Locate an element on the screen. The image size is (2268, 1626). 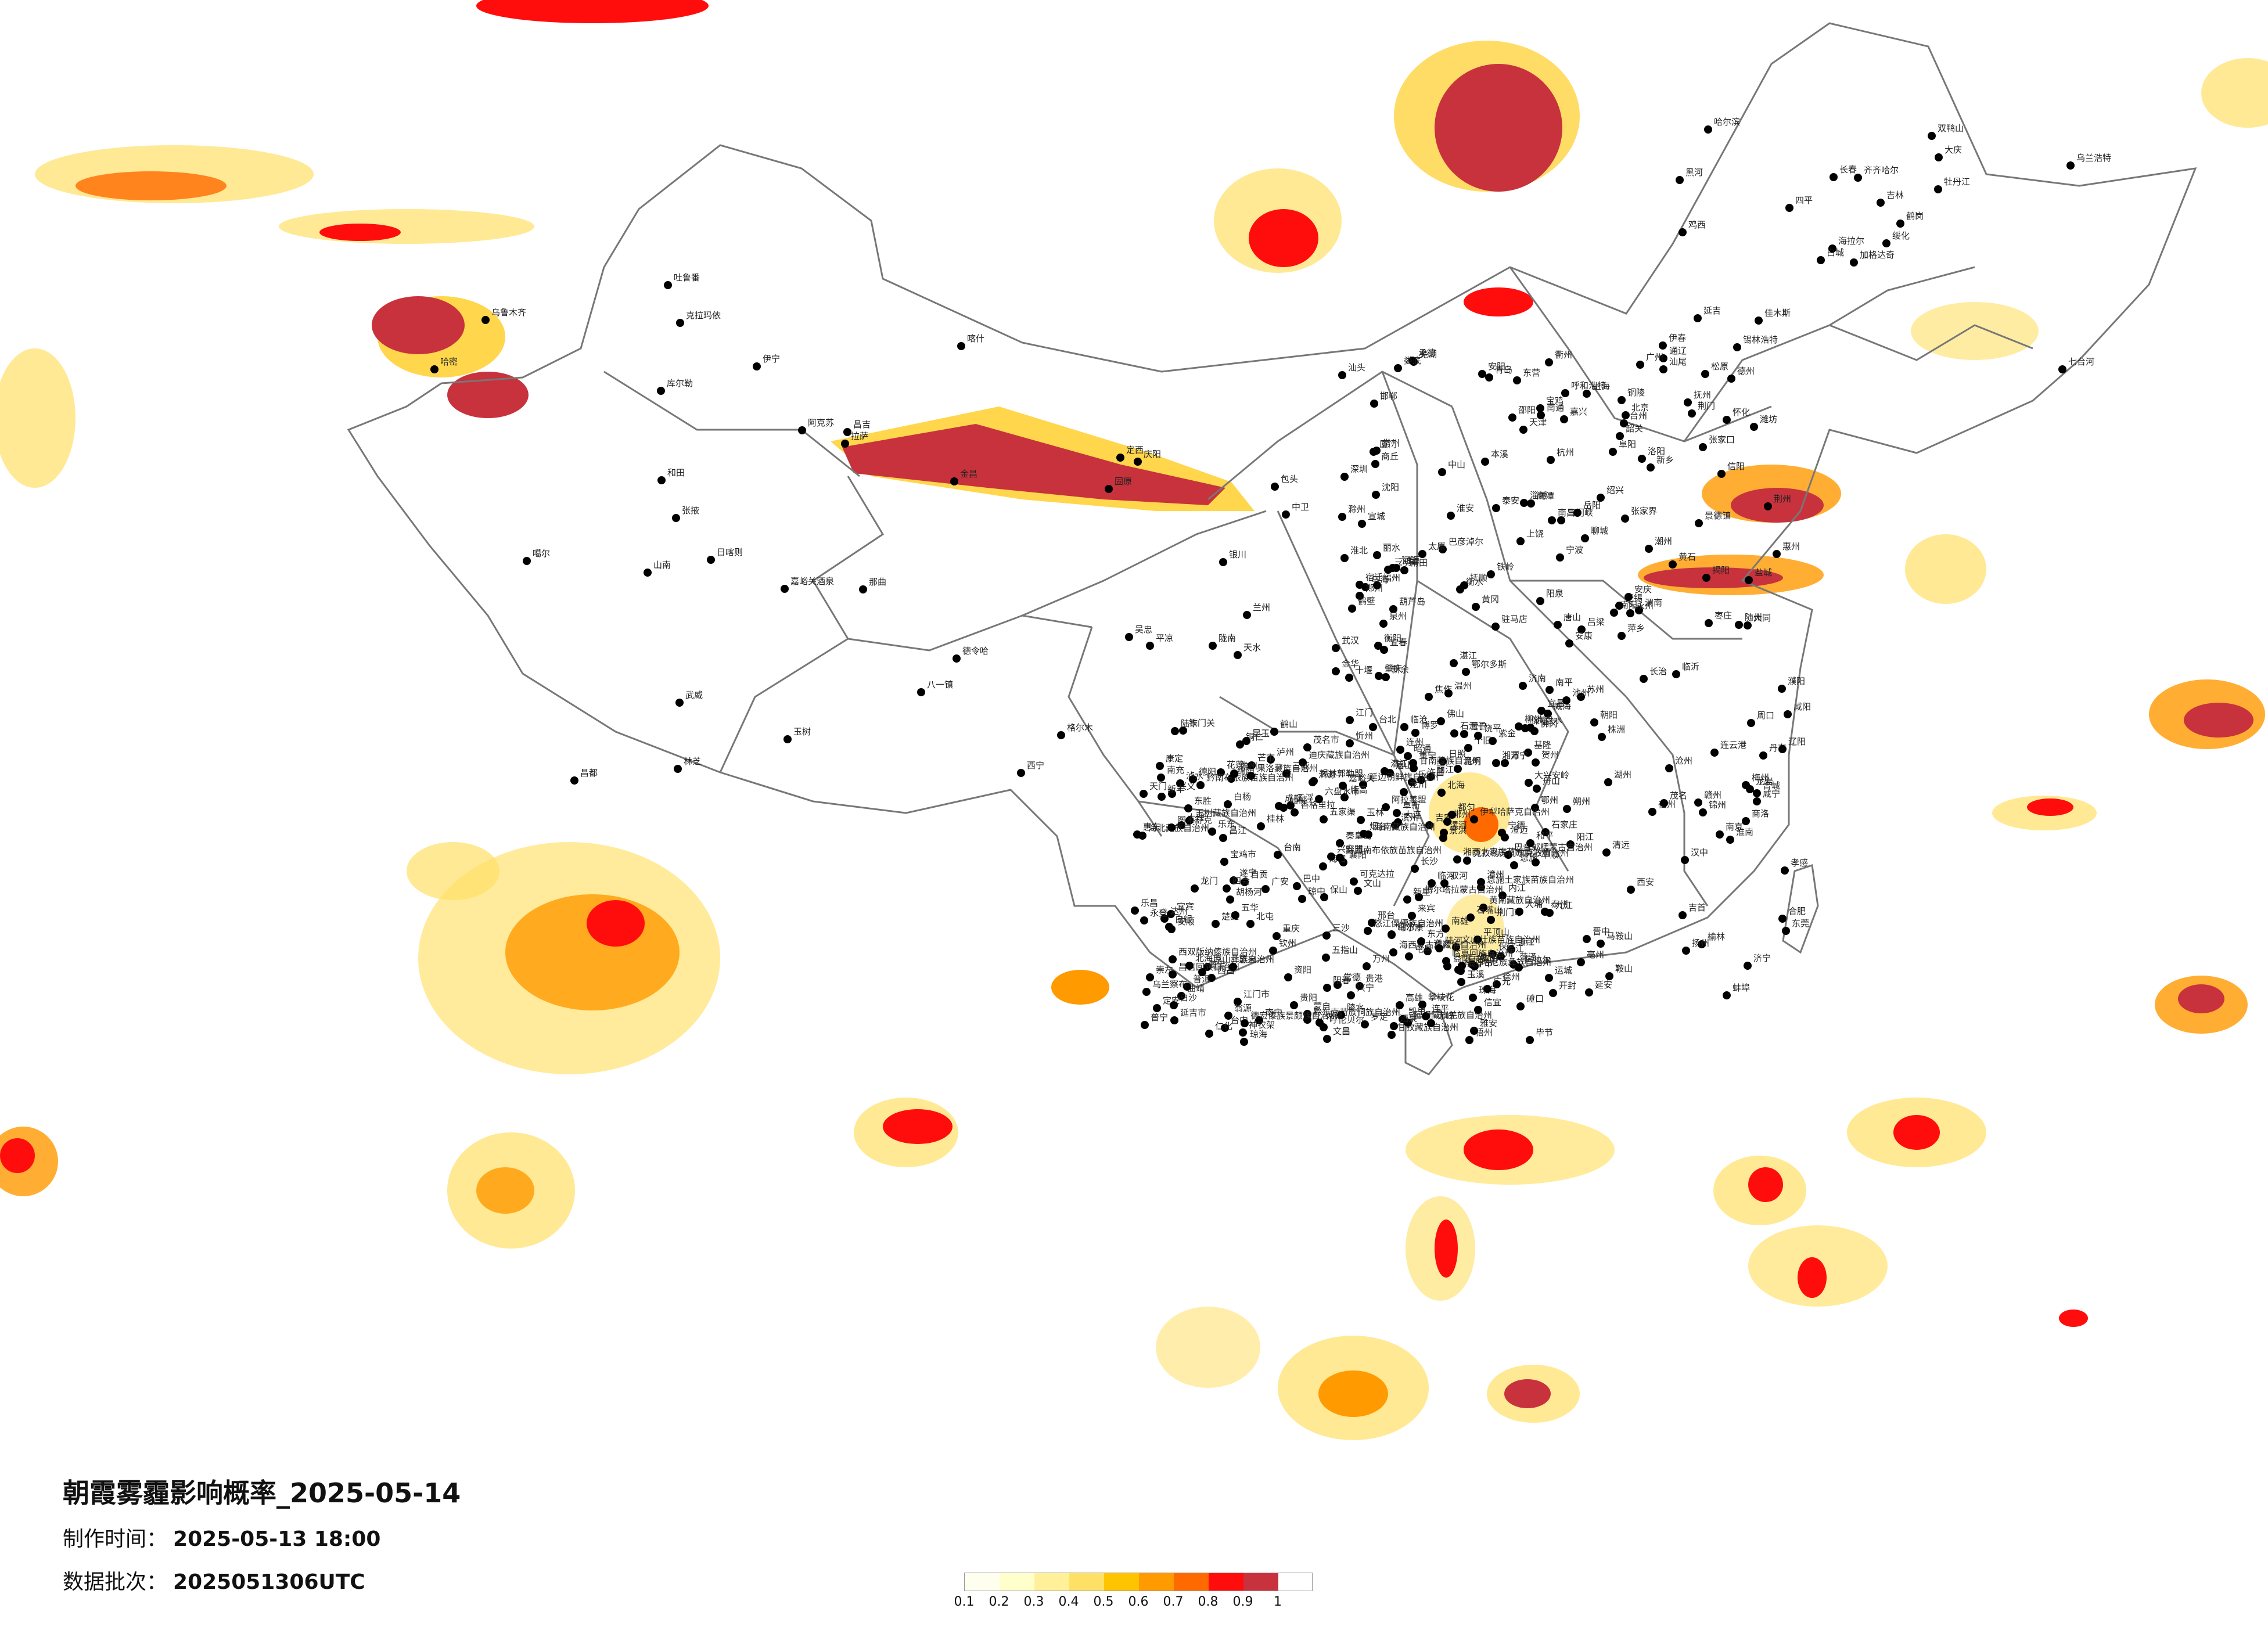
city-label: 乐东 is located at coordinates (1226, 824).